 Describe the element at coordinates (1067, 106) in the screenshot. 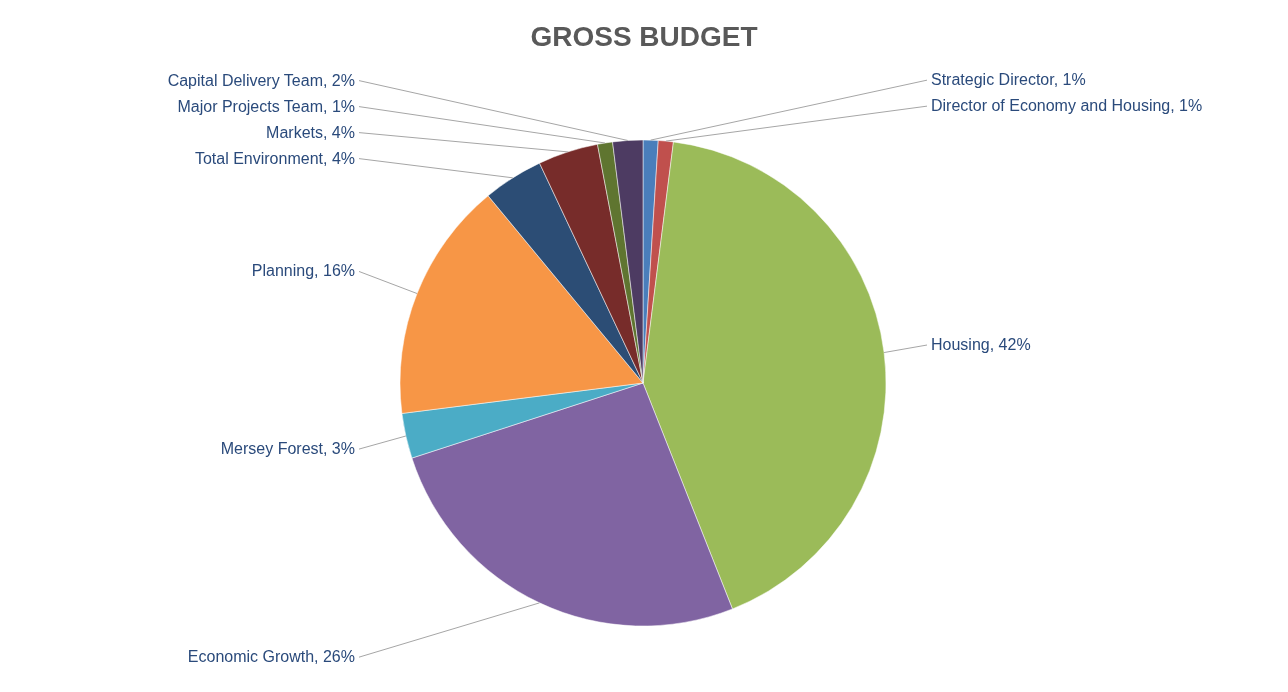

I see `slice-label: Director of Economy and Housing, 1%` at that location.